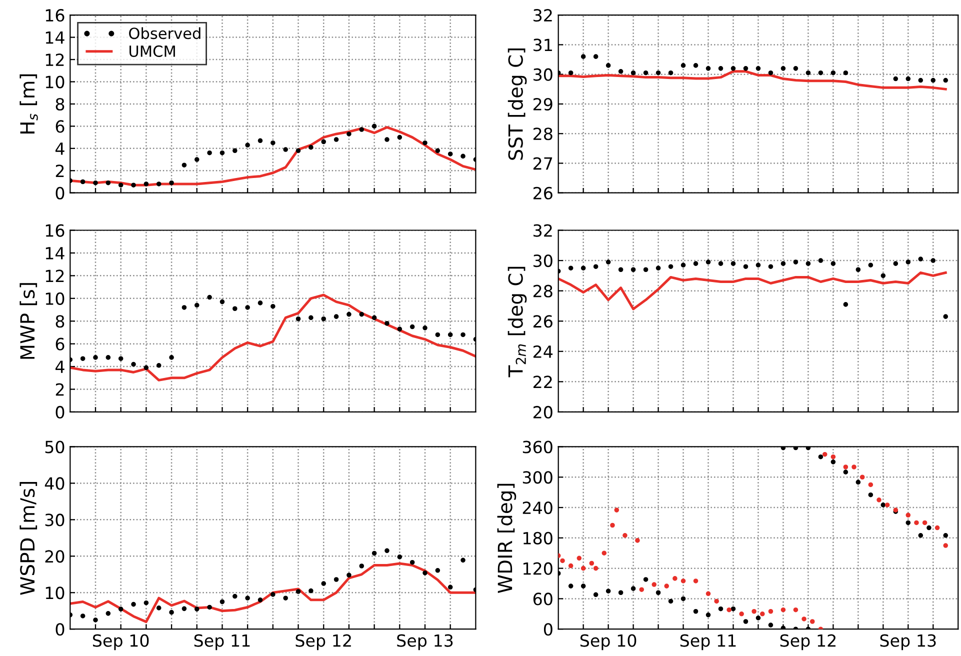 The height and width of the screenshot is (656, 961). What do you see at coordinates (517, 322) in the screenshot?
I see `y-axis-title: T$_{2m}$ [deg C]` at bounding box center [517, 322].